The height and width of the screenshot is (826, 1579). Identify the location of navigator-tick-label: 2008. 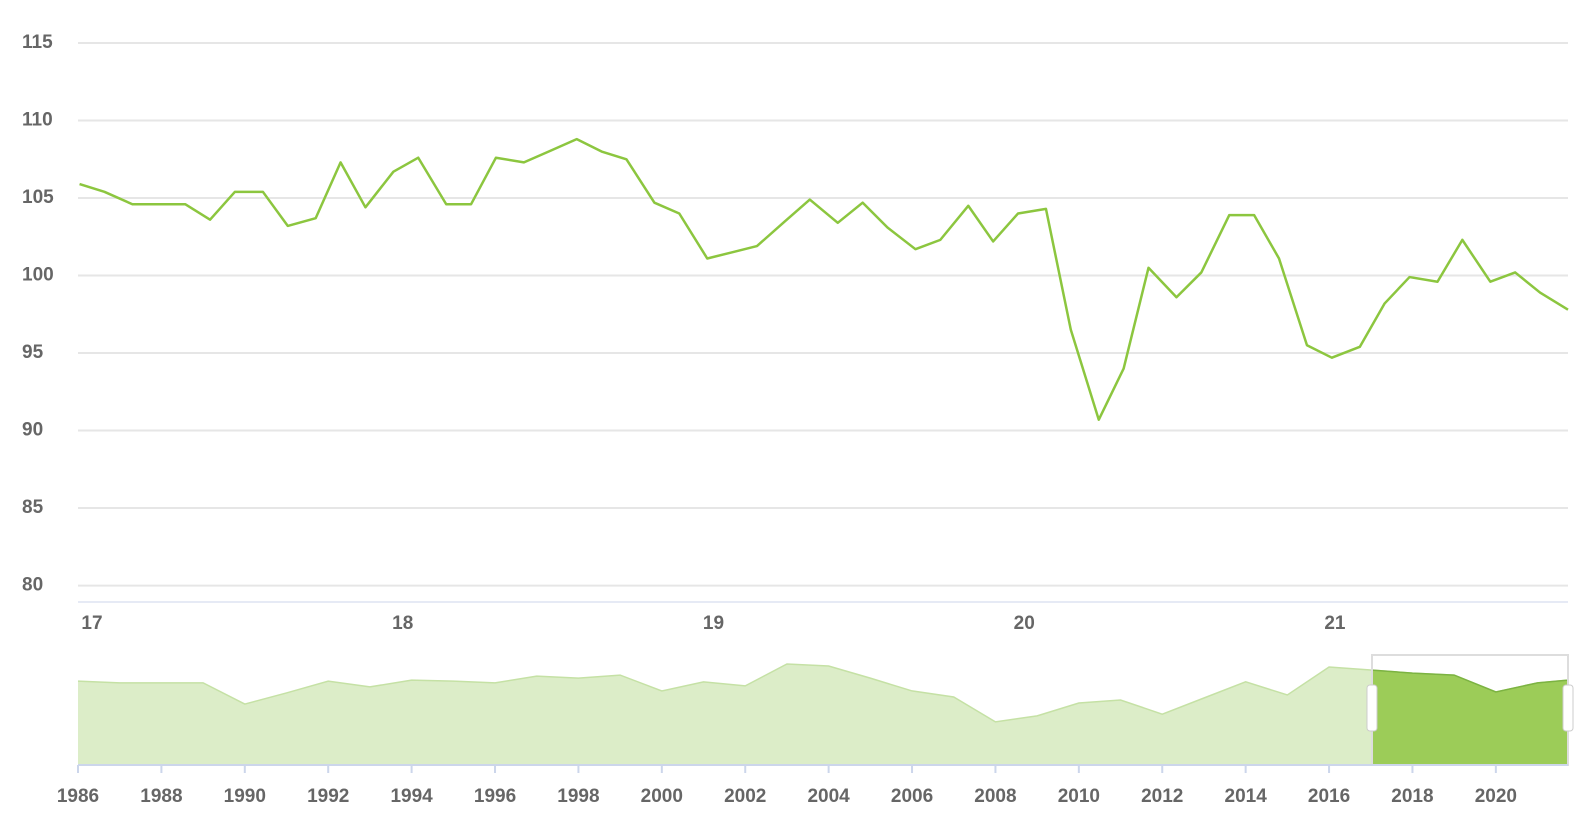
(995, 796).